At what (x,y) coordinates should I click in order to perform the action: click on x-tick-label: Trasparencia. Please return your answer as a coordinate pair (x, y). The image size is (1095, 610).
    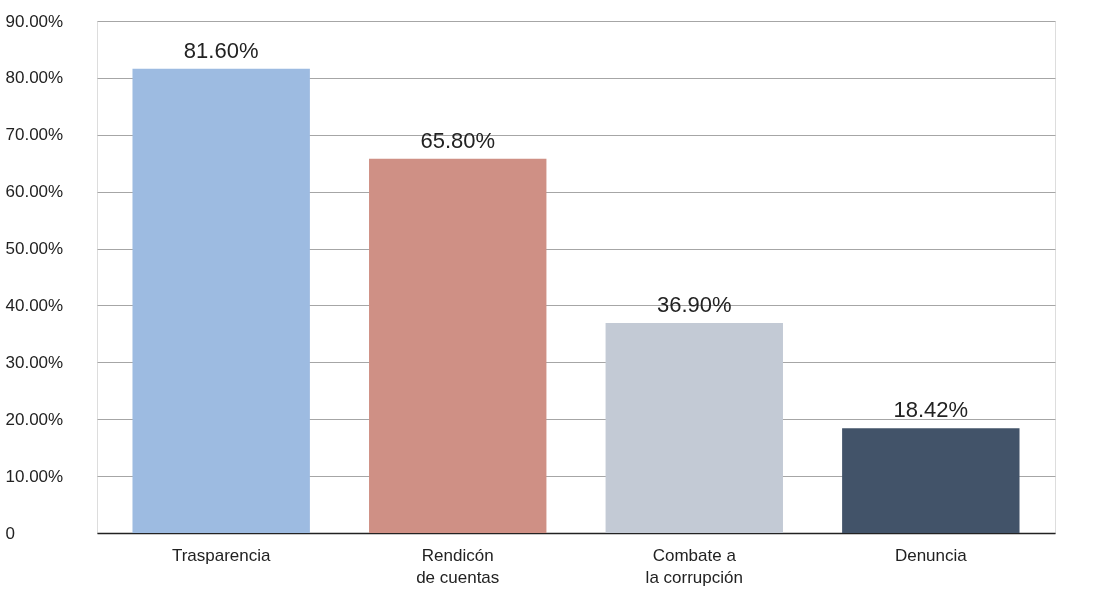
    Looking at the image, I should click on (221, 555).